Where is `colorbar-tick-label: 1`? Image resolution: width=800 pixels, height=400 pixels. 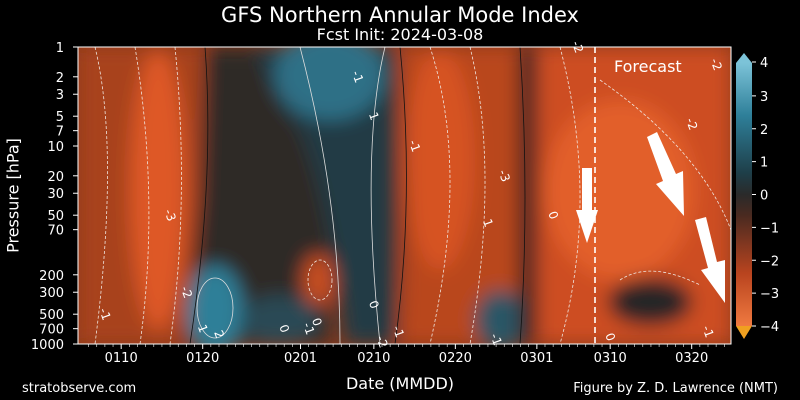 colorbar-tick-label: 1 is located at coordinates (764, 163).